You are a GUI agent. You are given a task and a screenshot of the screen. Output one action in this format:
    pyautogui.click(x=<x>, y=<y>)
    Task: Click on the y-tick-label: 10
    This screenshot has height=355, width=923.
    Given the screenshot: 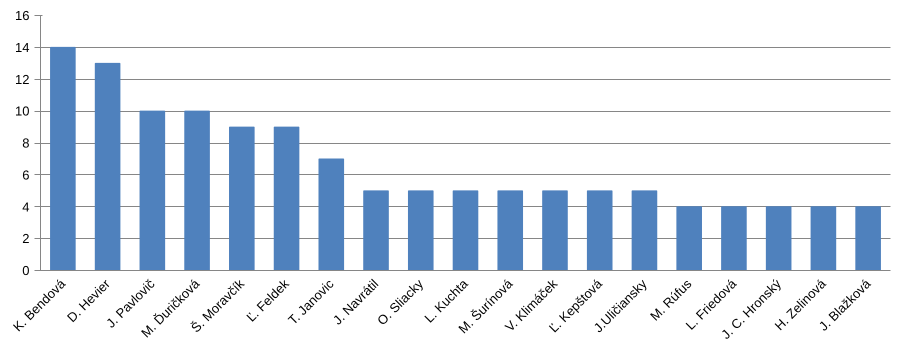 What is the action you would take?
    pyautogui.click(x=22, y=111)
    